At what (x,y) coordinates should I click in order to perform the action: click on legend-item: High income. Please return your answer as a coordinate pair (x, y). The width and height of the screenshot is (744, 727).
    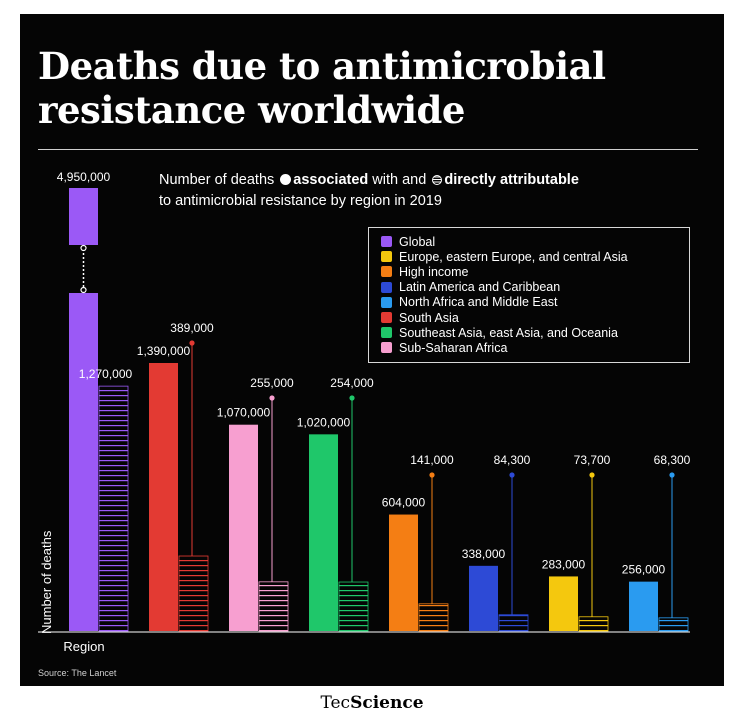
    Looking at the image, I should click on (535, 271).